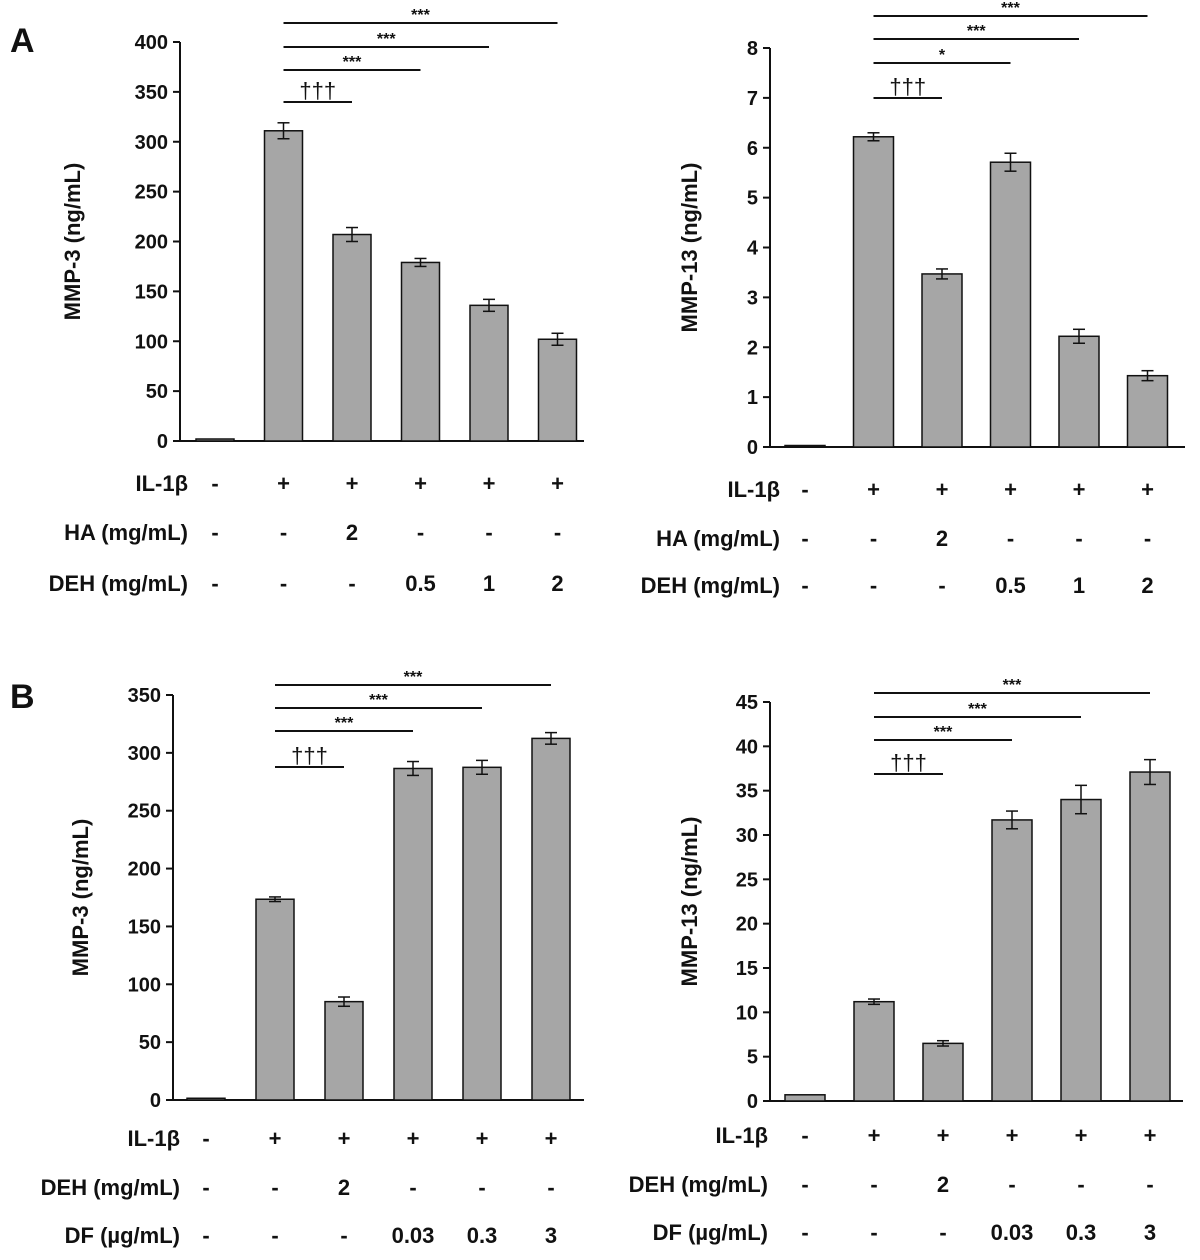 This screenshot has height=1260, width=1200. Describe the element at coordinates (151, 93) in the screenshot. I see `y-tick-label: 350` at that location.